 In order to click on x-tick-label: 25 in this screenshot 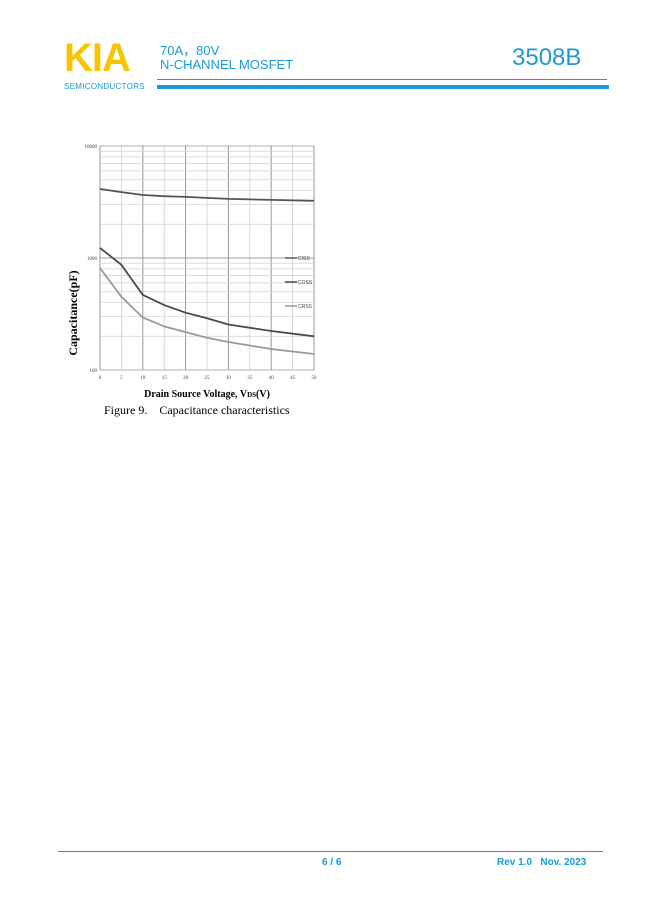, I will do `click(208, 378)`.